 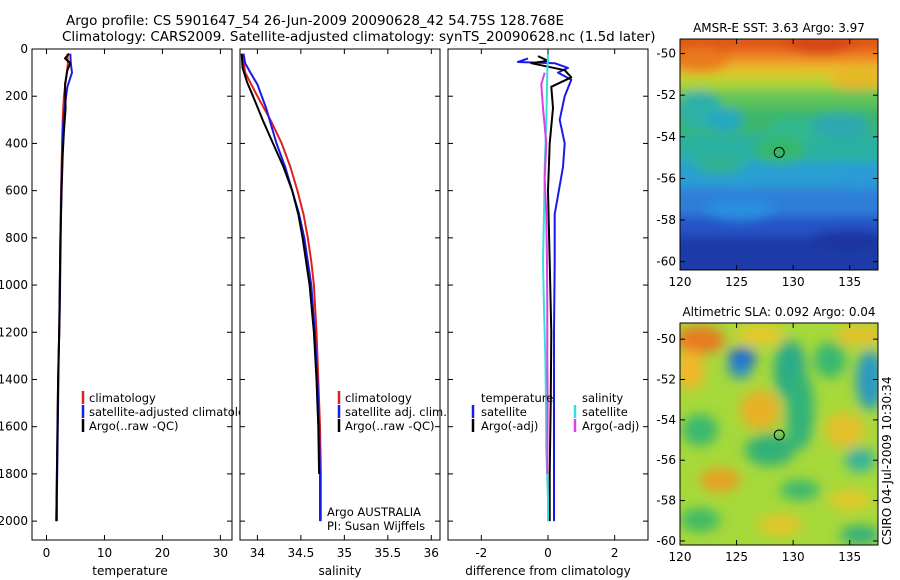 I want to click on y-tick-label: 800, so click(x=16, y=238).